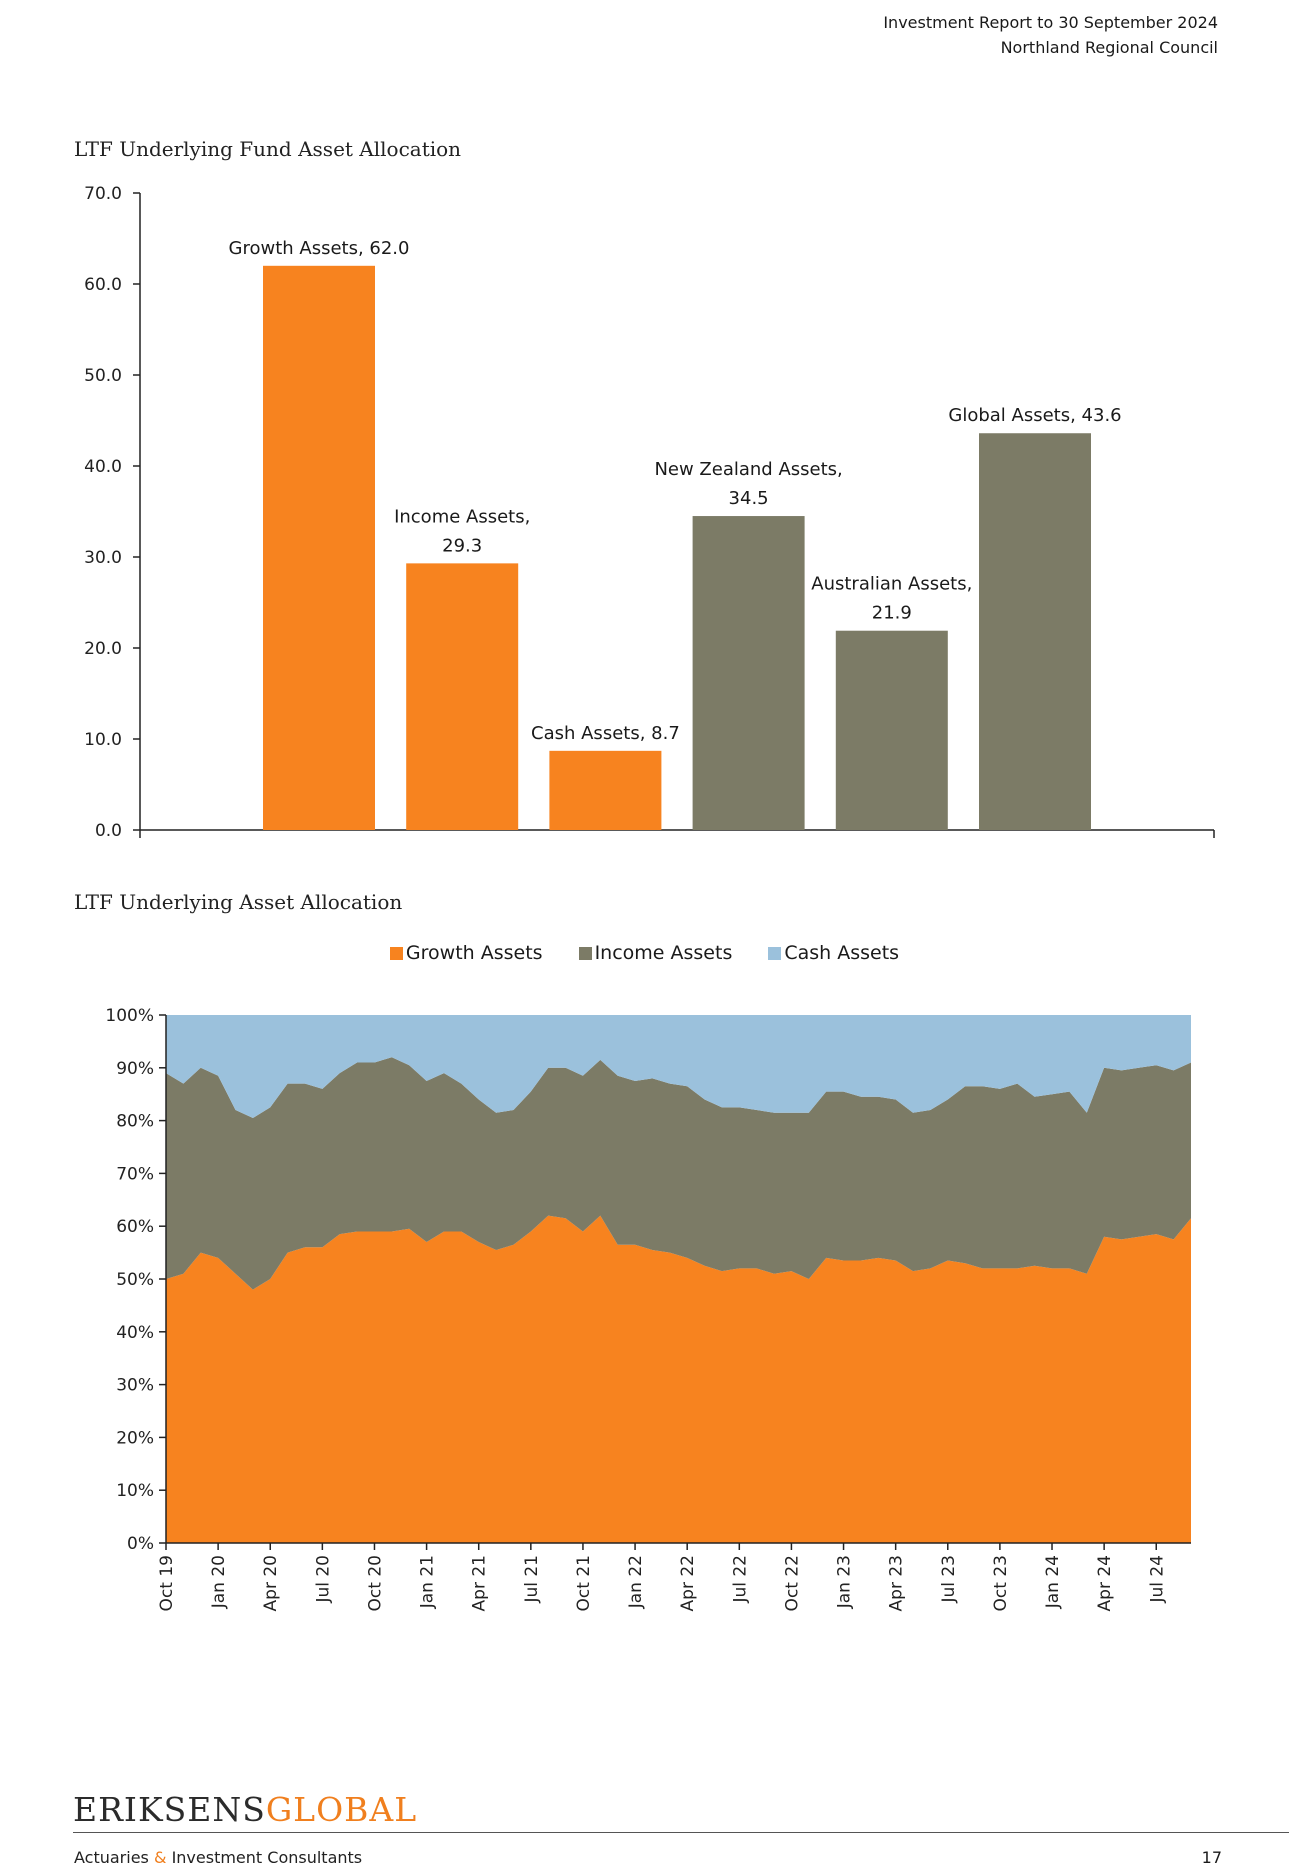 This screenshot has height=1870, width=1289. Describe the element at coordinates (1001, 1583) in the screenshot. I see `x-tick-label: Oct 23` at that location.